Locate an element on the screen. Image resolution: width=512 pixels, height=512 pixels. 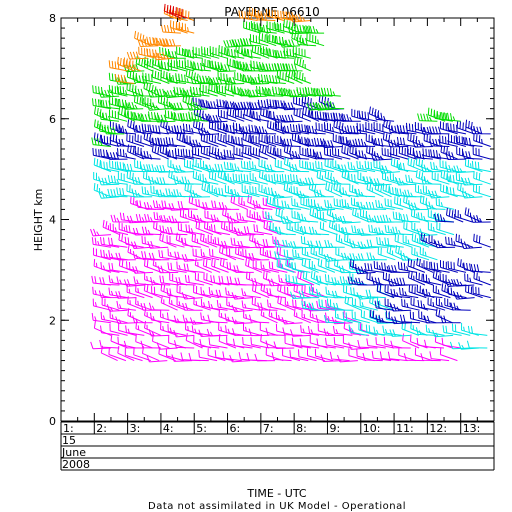
date-row-label: June is located at coordinates (73, 452).